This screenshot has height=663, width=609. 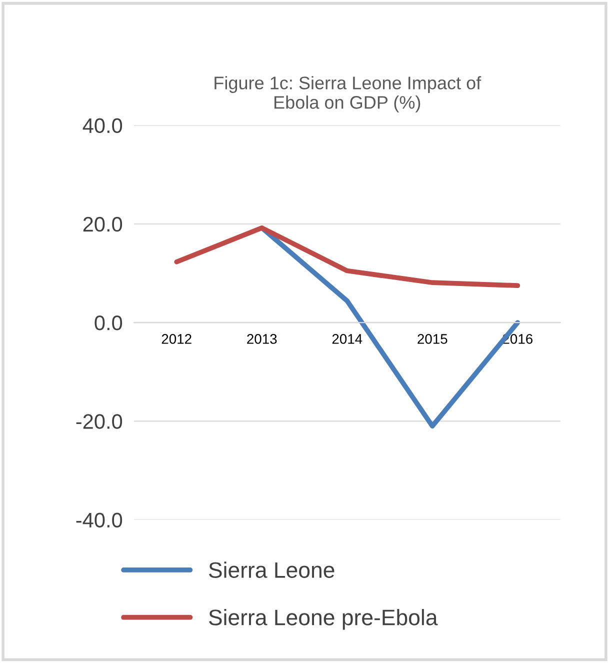 What do you see at coordinates (347, 339) in the screenshot?
I see `x-tick-label: 2014` at bounding box center [347, 339].